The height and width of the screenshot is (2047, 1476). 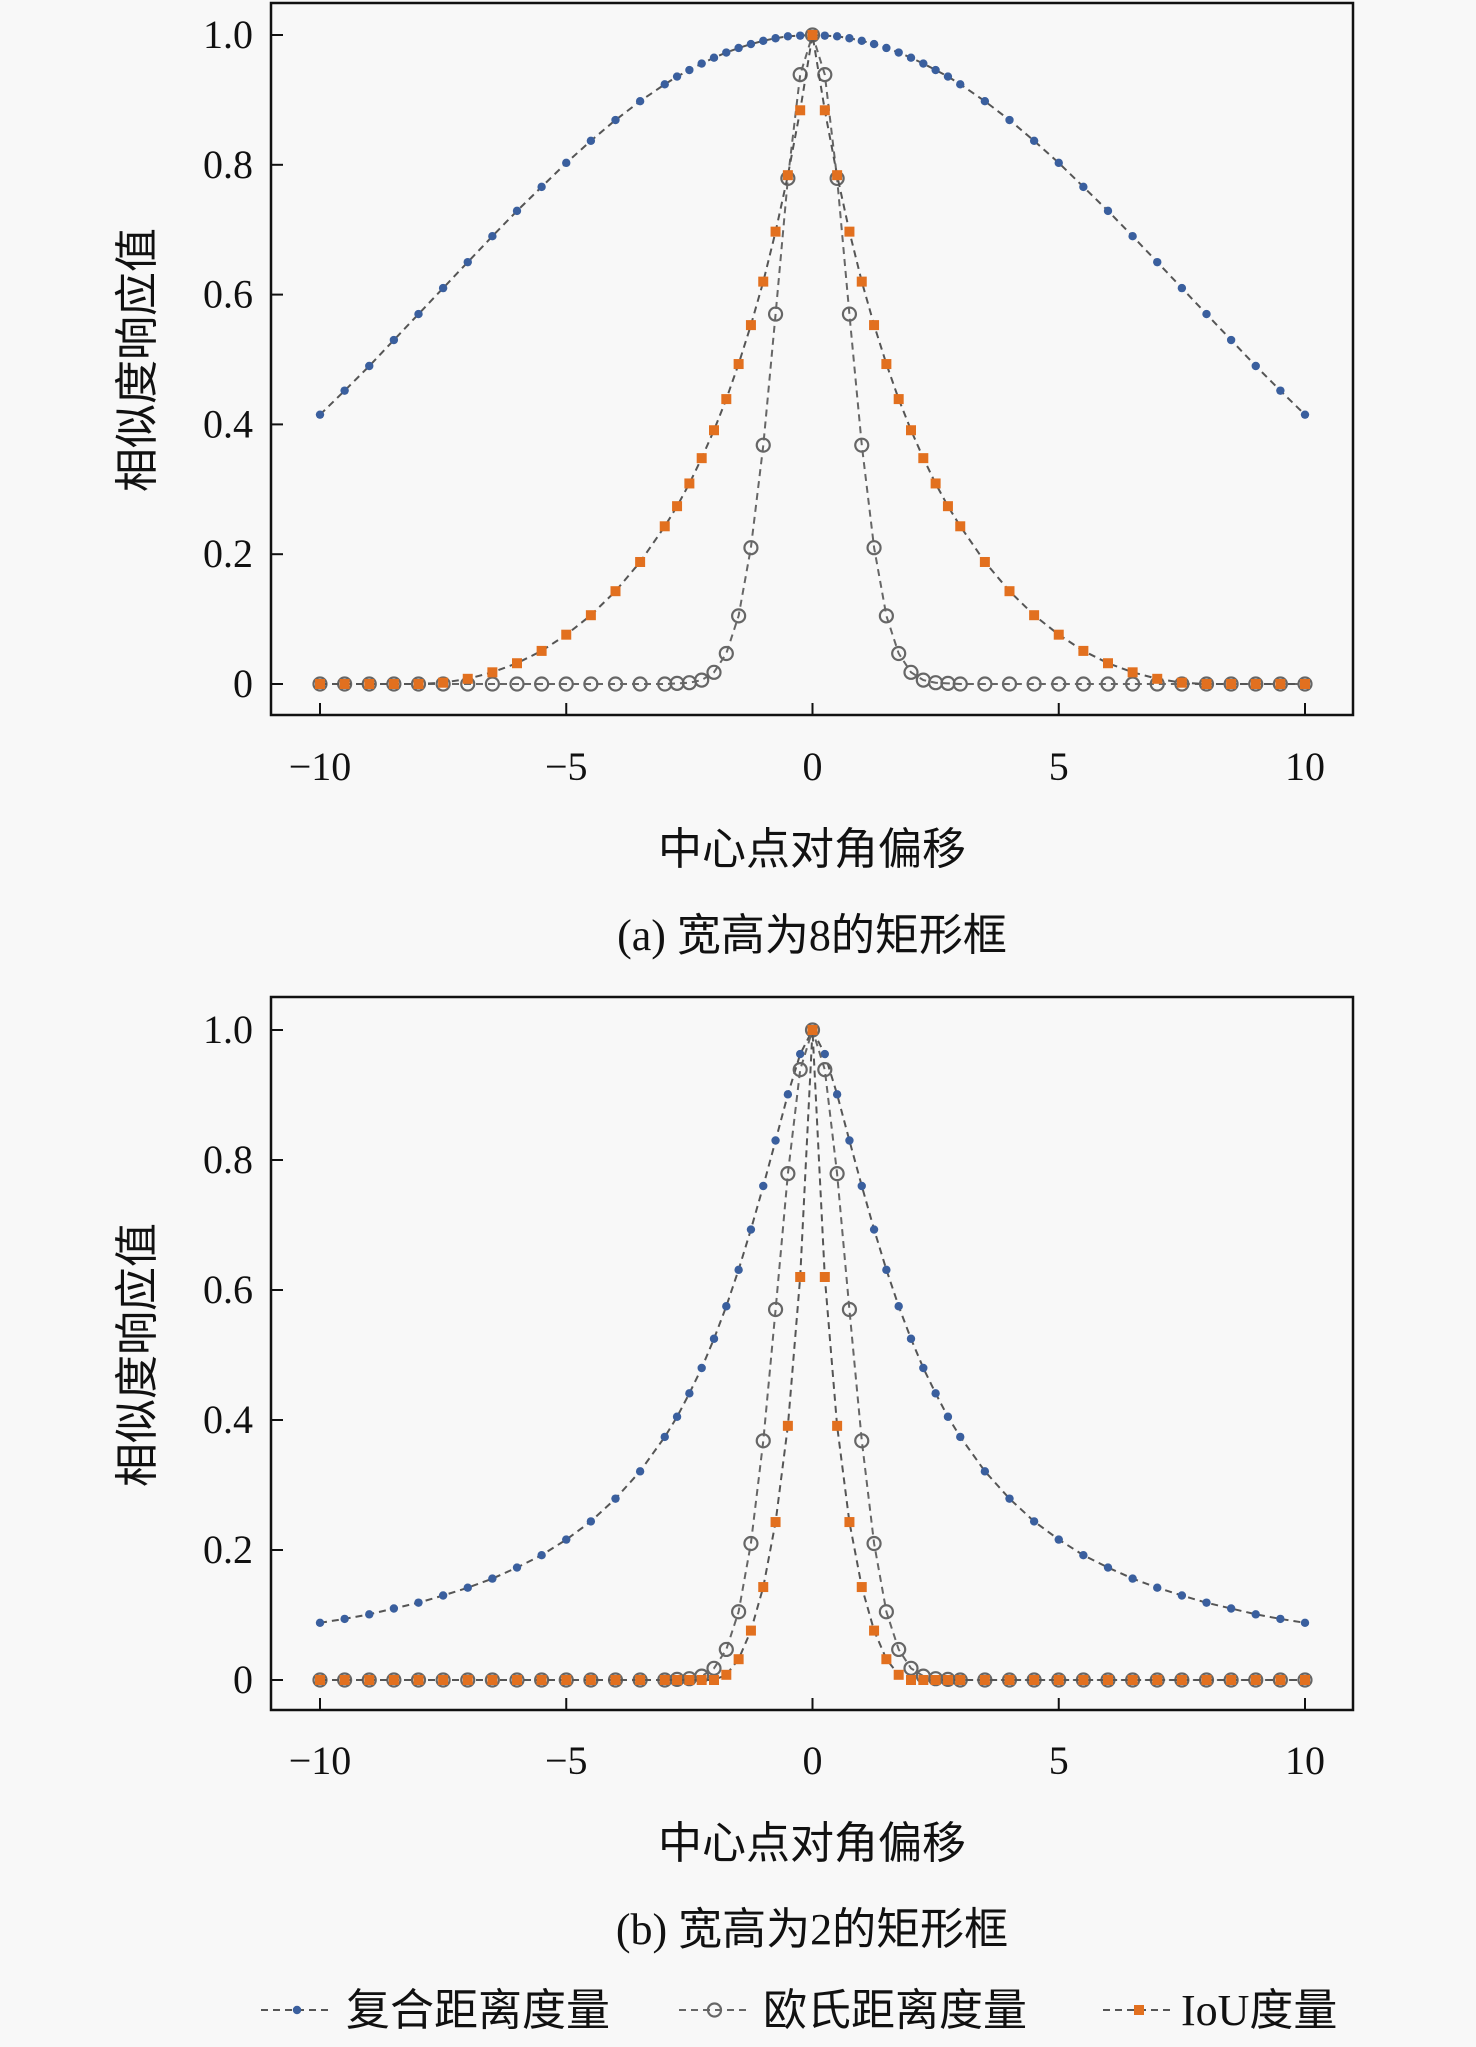 What do you see at coordinates (1059, 766) in the screenshot?
I see `x-tick-label: 5` at bounding box center [1059, 766].